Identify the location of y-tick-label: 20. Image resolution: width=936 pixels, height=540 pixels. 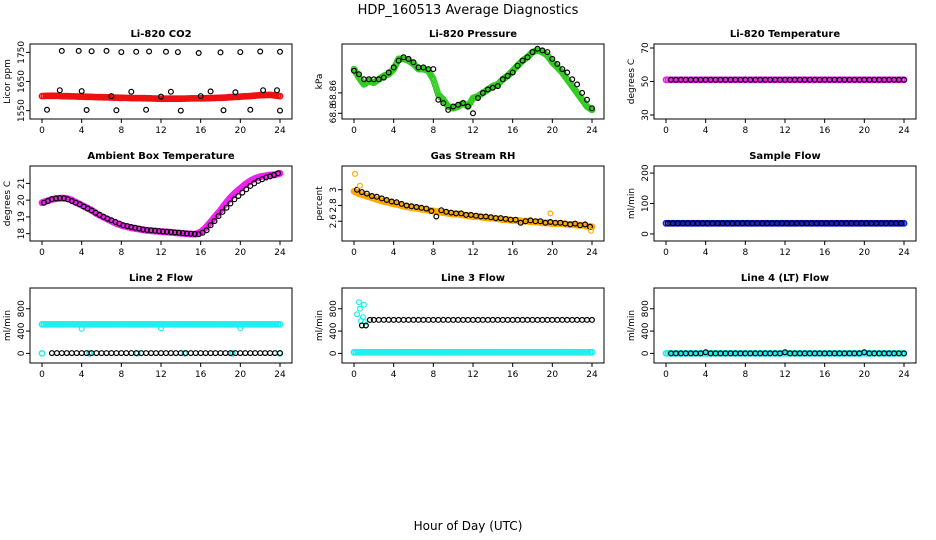
(22, 200).